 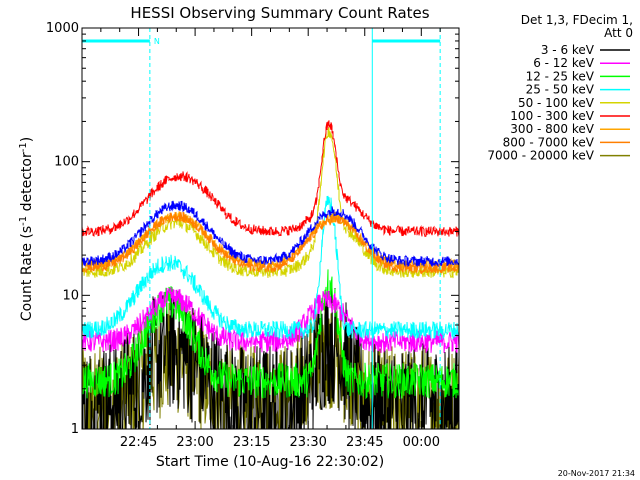 What do you see at coordinates (251, 442) in the screenshot?
I see `x-tick-label: 23:15` at bounding box center [251, 442].